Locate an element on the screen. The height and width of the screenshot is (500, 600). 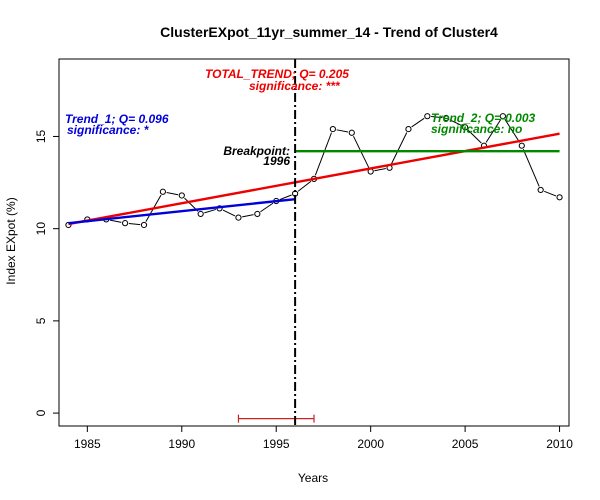
trend1-significance: significance: * is located at coordinates (108, 130).